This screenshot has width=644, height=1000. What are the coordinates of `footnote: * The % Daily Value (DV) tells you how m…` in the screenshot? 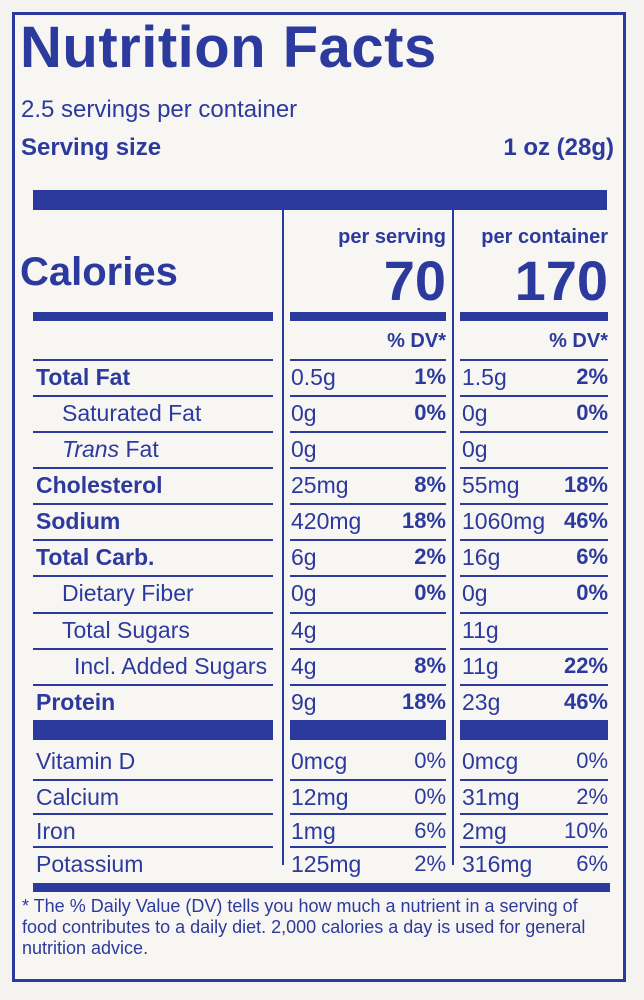 It's located at (304, 927).